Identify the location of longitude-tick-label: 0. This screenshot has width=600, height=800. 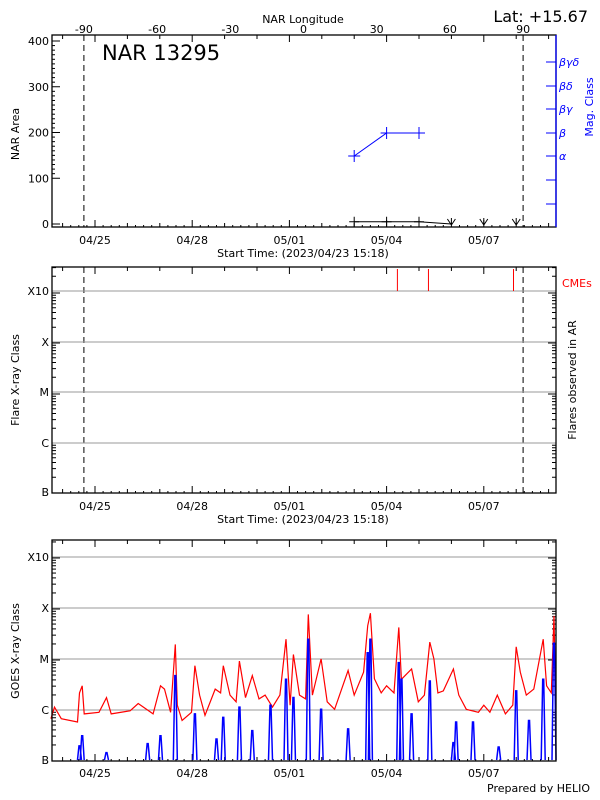
(303, 29).